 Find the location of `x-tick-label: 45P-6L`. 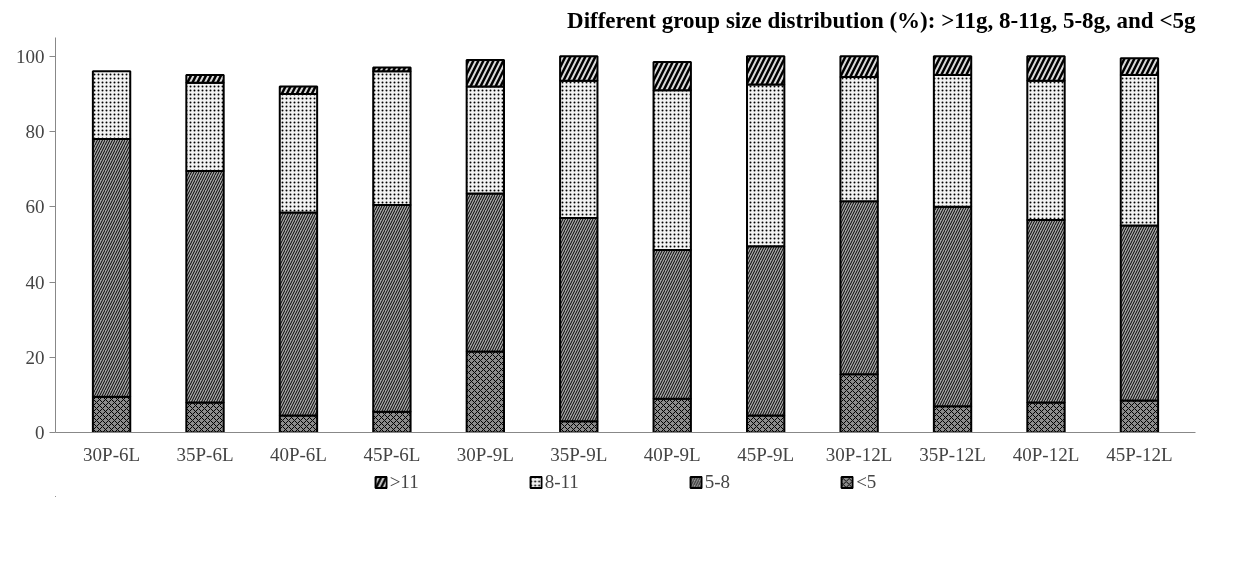

x-tick-label: 45P-6L is located at coordinates (392, 454).